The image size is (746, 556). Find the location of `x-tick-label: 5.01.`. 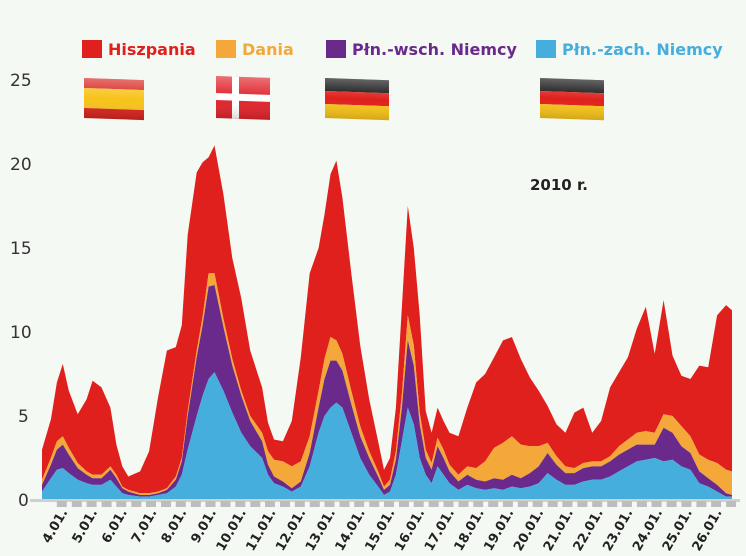

x-tick-label: 5.01. is located at coordinates (85, 527).